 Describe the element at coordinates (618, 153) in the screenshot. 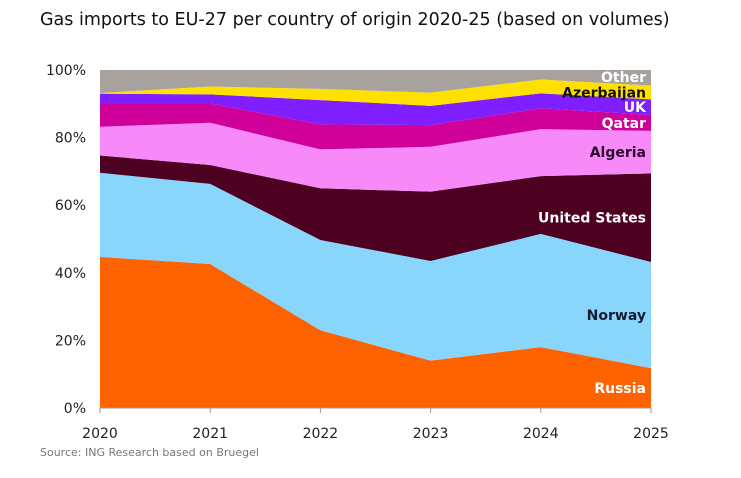

I see `series-label: Algeria` at that location.